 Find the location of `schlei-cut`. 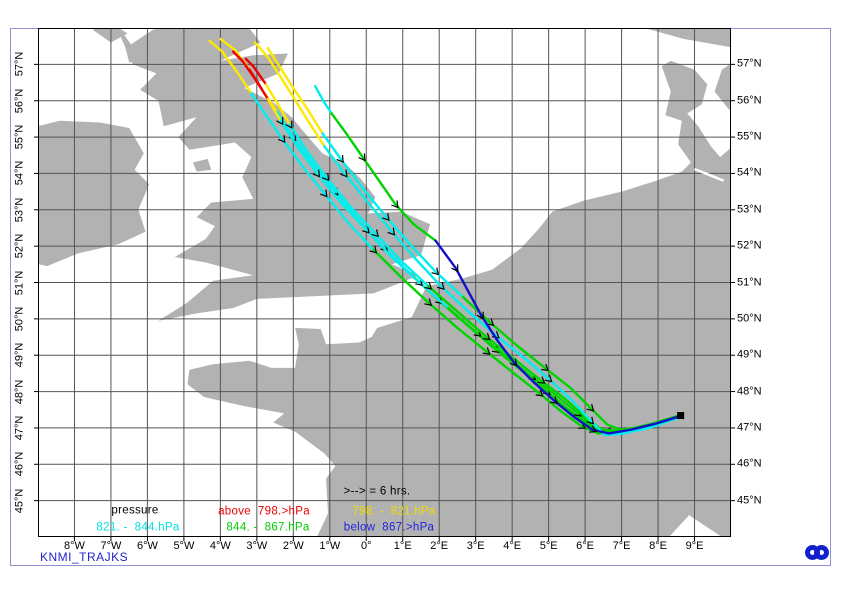

schlei-cut is located at coordinates (709, 174).